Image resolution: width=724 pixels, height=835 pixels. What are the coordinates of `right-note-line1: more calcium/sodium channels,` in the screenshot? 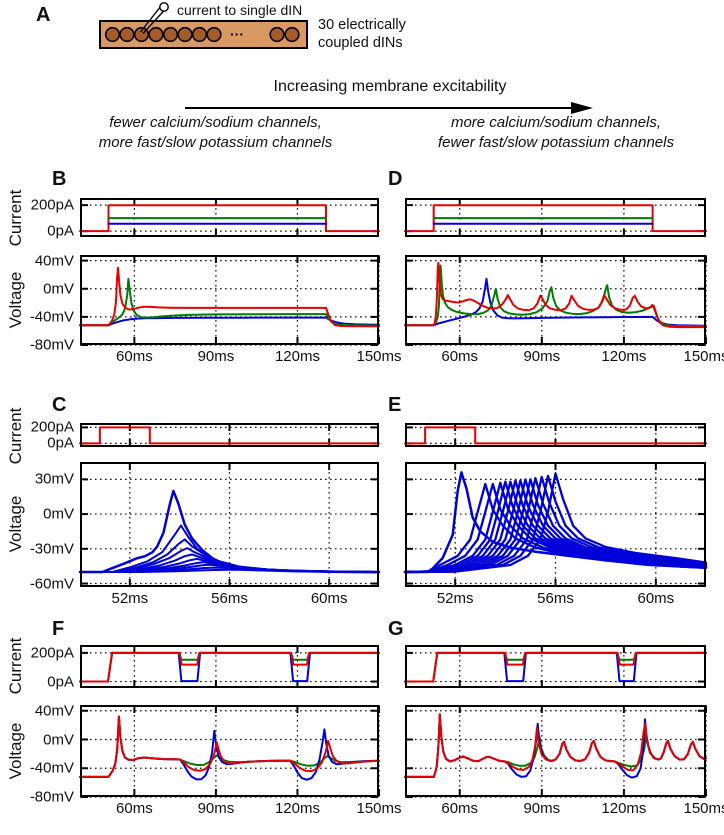 It's located at (556, 122).